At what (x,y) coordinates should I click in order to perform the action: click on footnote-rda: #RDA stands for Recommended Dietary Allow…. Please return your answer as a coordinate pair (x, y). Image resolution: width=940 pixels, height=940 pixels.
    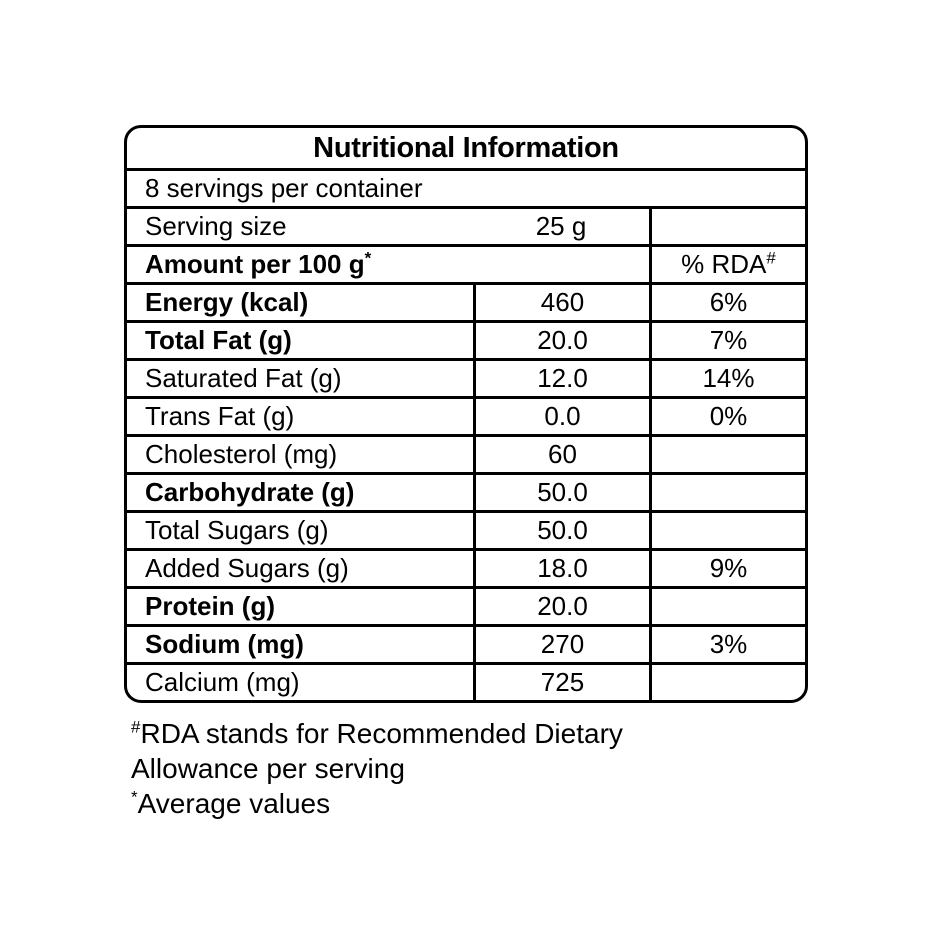
    Looking at the image, I should click on (377, 750).